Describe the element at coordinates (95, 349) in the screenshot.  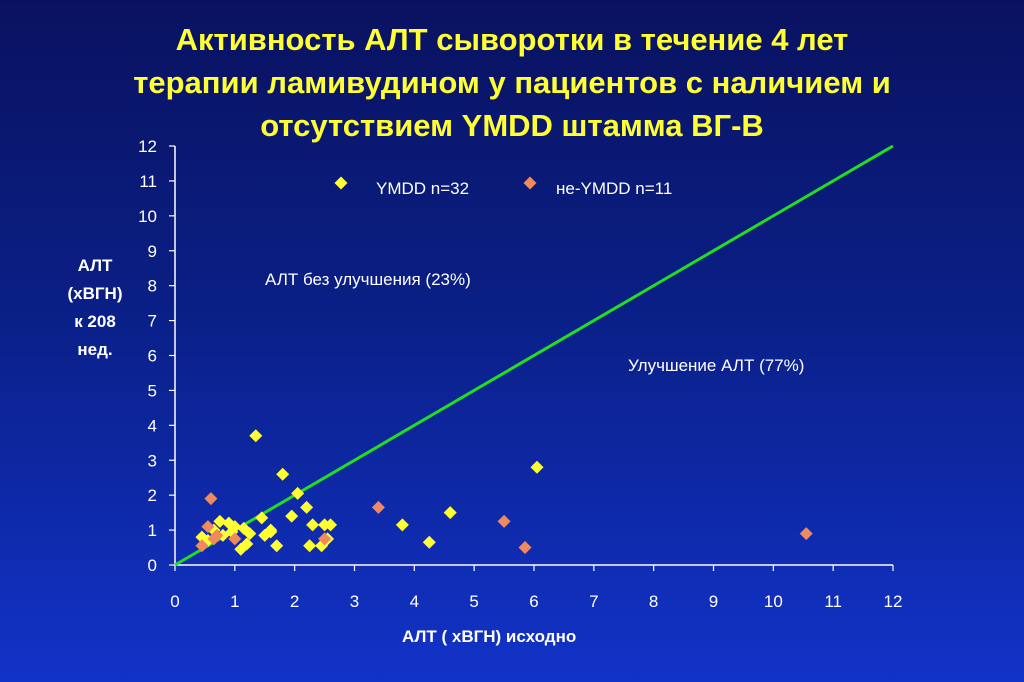
I see `y-axis-label-line-4: нед.` at that location.